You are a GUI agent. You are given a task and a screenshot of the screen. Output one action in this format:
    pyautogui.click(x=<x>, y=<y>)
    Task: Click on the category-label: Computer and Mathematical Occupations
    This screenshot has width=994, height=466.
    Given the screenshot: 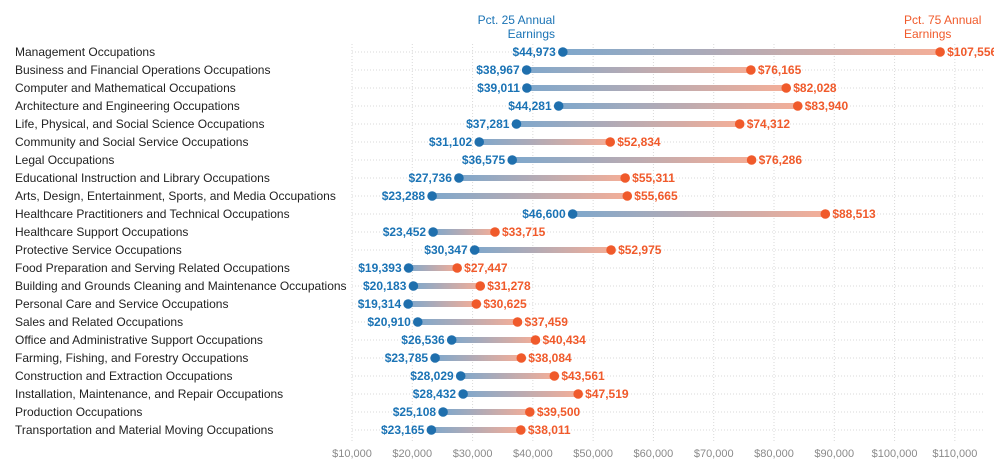 What is the action you would take?
    pyautogui.click(x=125, y=88)
    